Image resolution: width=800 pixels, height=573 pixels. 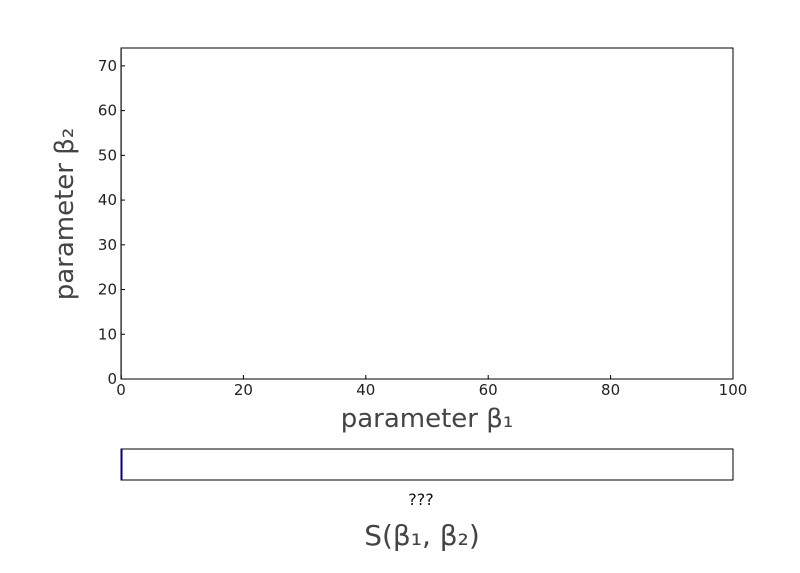 I want to click on x-tick-label: 60, so click(x=488, y=390).